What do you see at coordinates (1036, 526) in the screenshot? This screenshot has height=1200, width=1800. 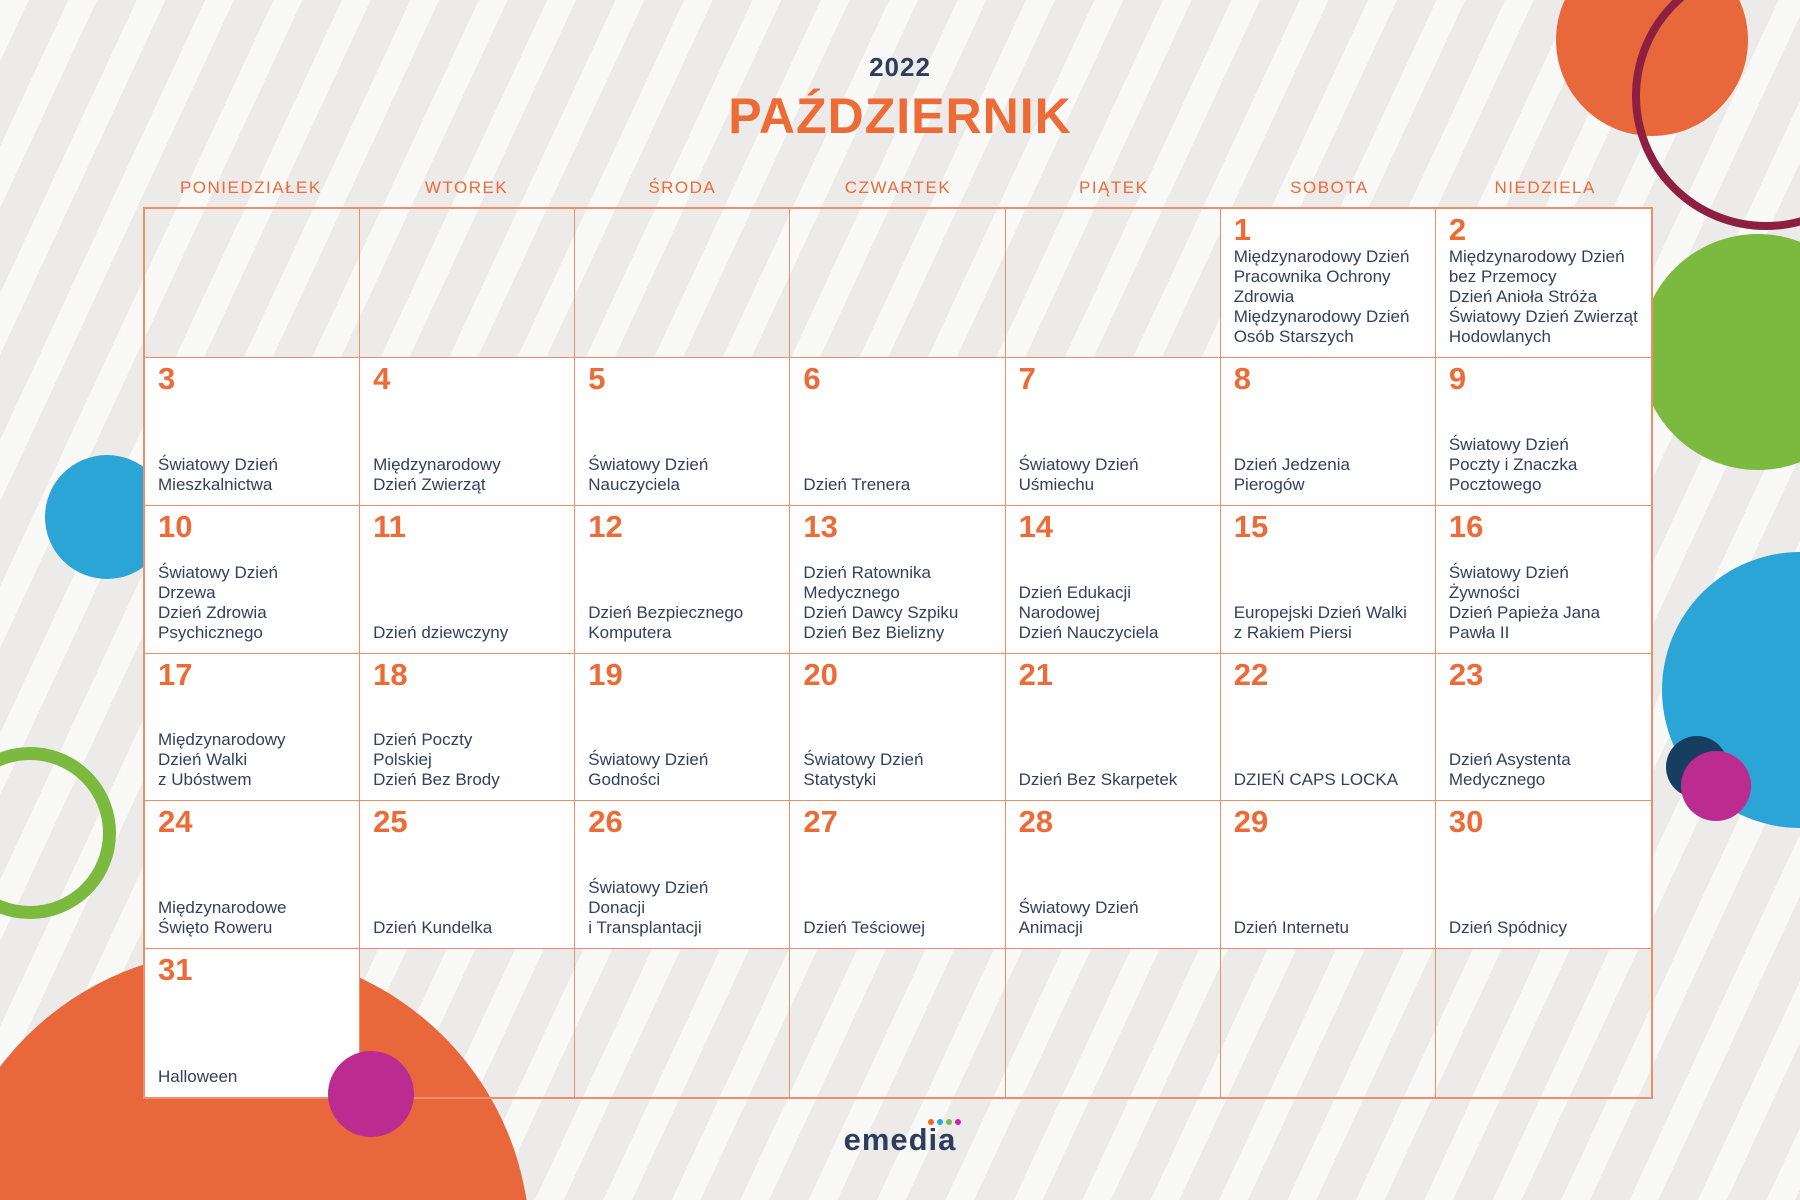 I see `day-number: 14` at bounding box center [1036, 526].